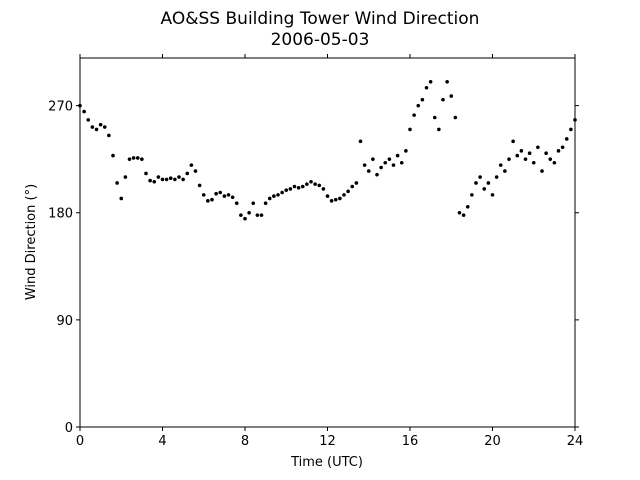 The height and width of the screenshot is (480, 640). What do you see at coordinates (320, 40) in the screenshot?
I see `chart-subtitle: 2006-05-03` at bounding box center [320, 40].